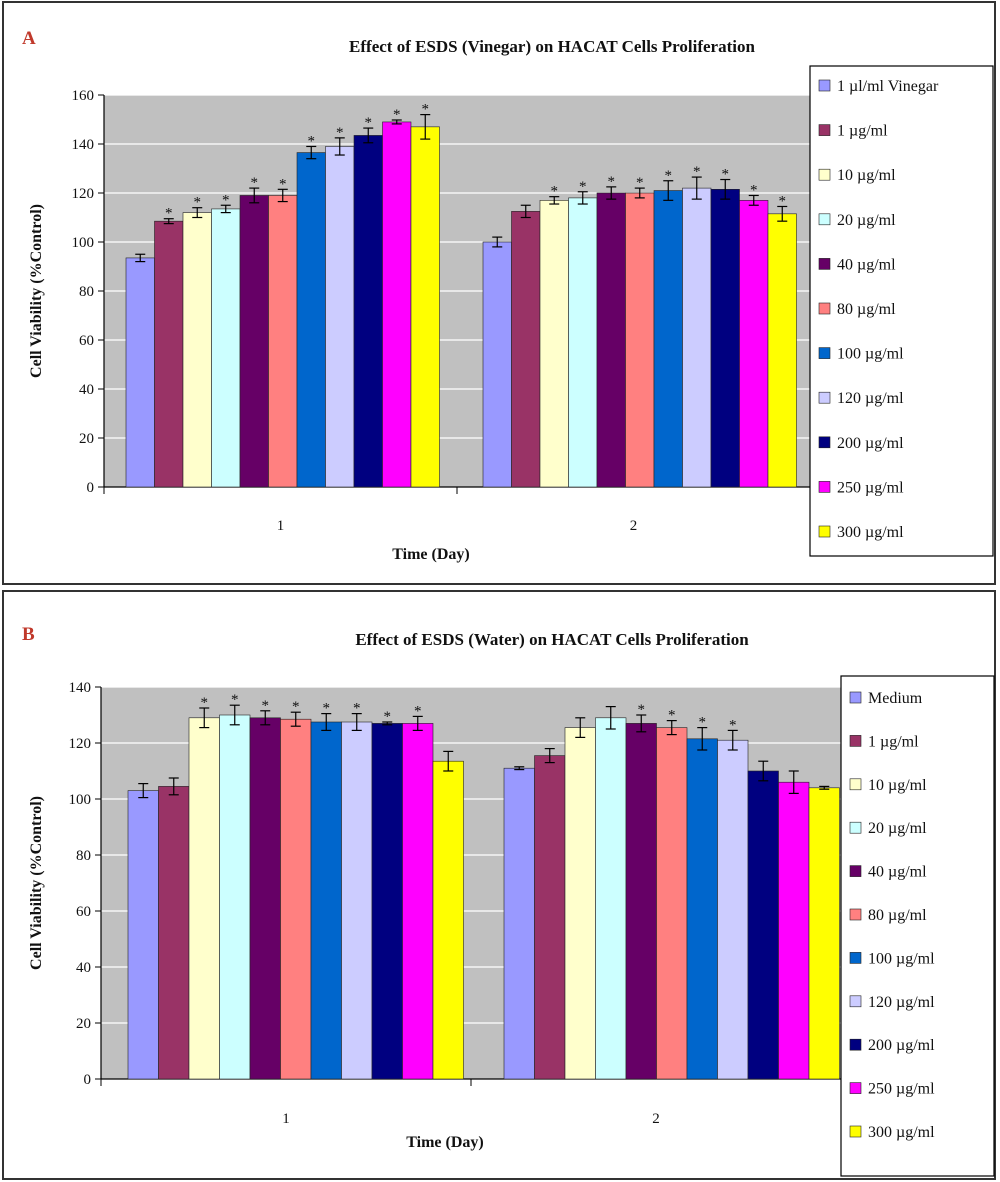  Describe the element at coordinates (28, 634) in the screenshot. I see `chart-b-panel-label: B` at that location.